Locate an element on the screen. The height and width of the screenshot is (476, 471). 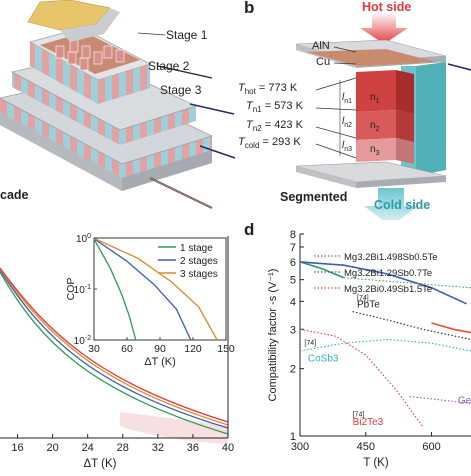
leg-n1-label: n1 is located at coordinates (374, 98).